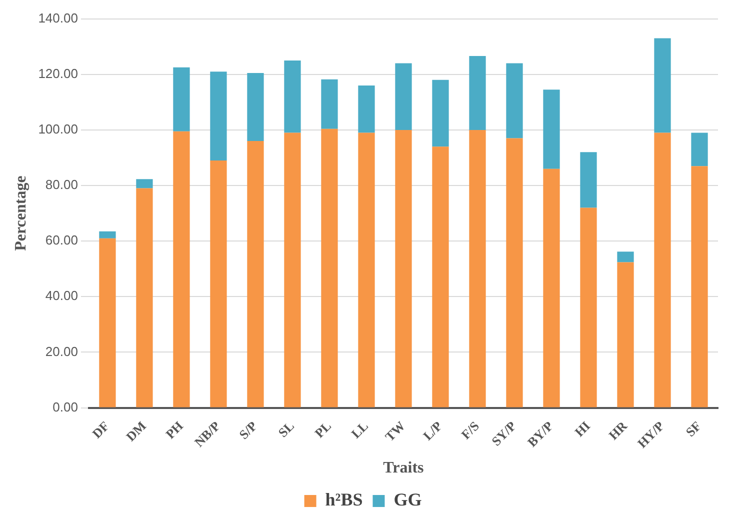 Image resolution: width=746 pixels, height=528 pixels. I want to click on y-tick-label: 40.00, so click(61, 296).